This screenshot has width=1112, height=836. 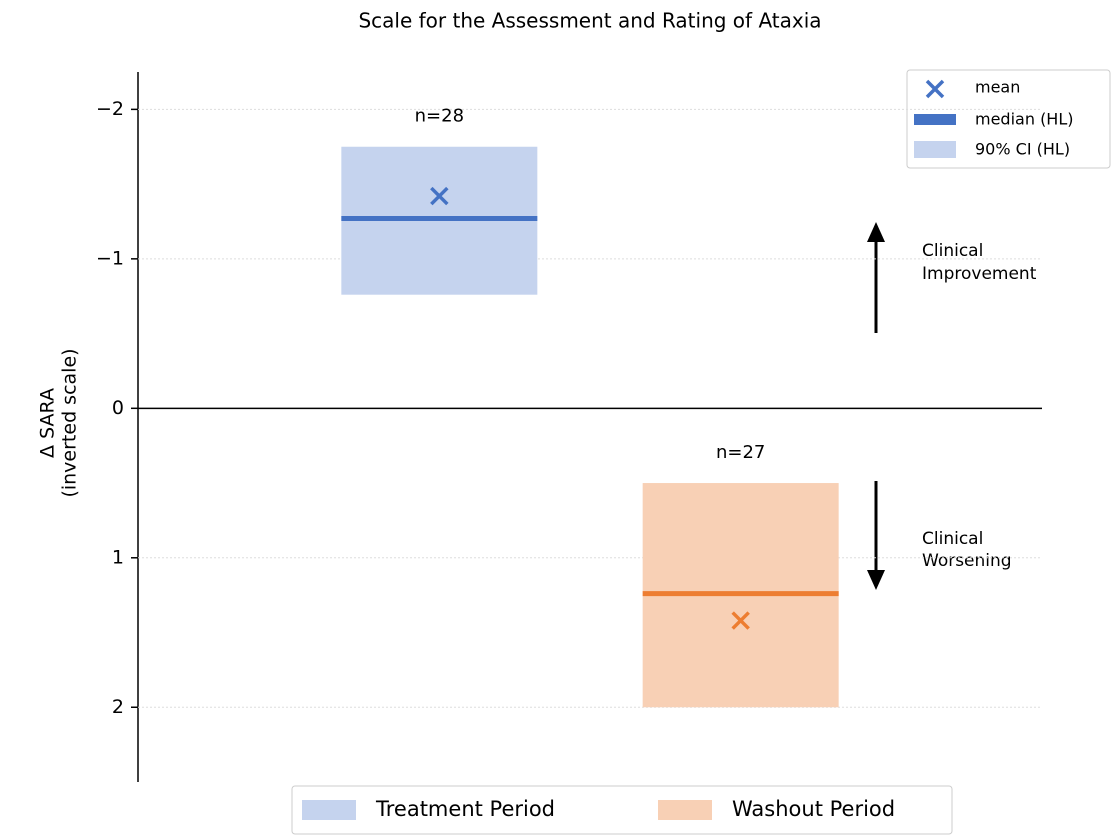 I want to click on annotation: Worsening, so click(x=967, y=561).